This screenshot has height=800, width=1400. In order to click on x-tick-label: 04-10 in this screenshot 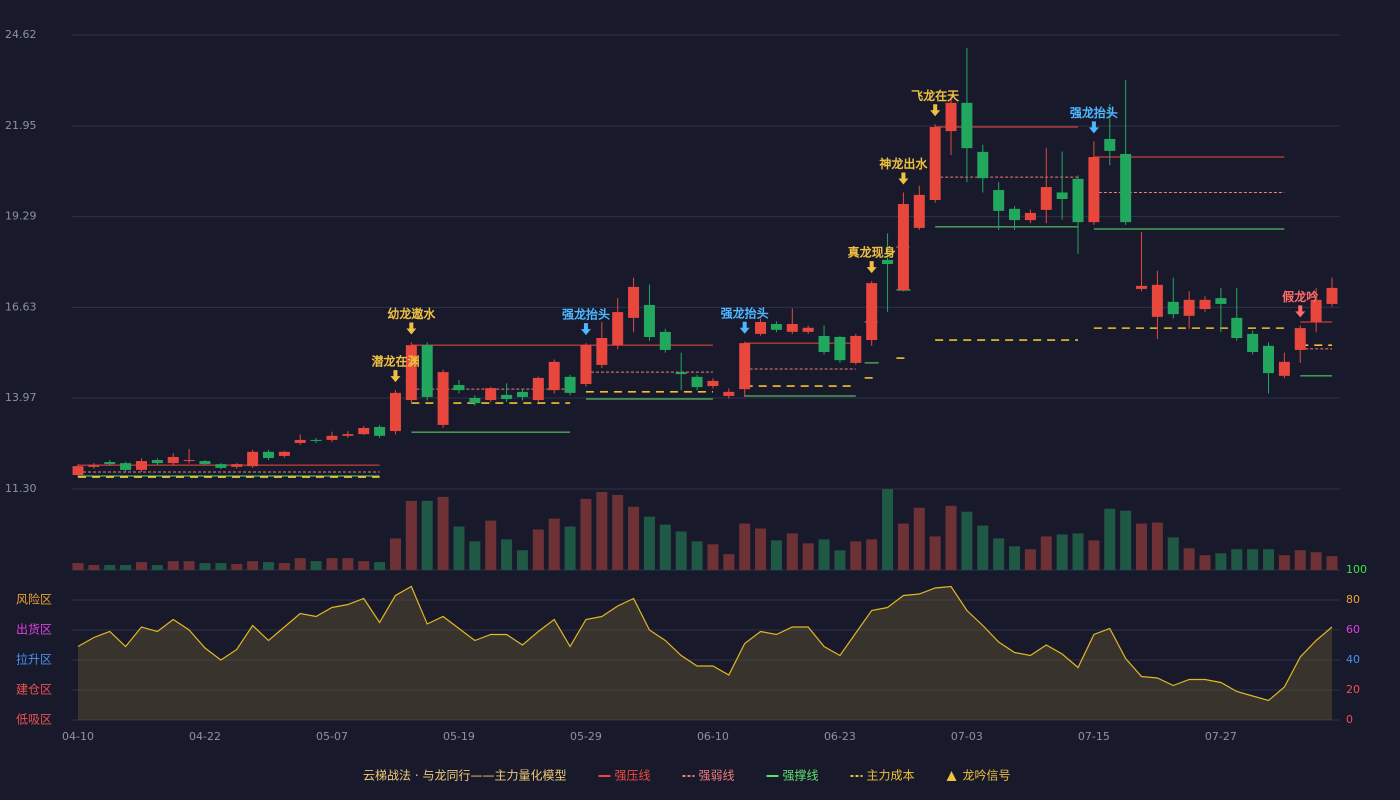, I will do `click(78, 736)`.